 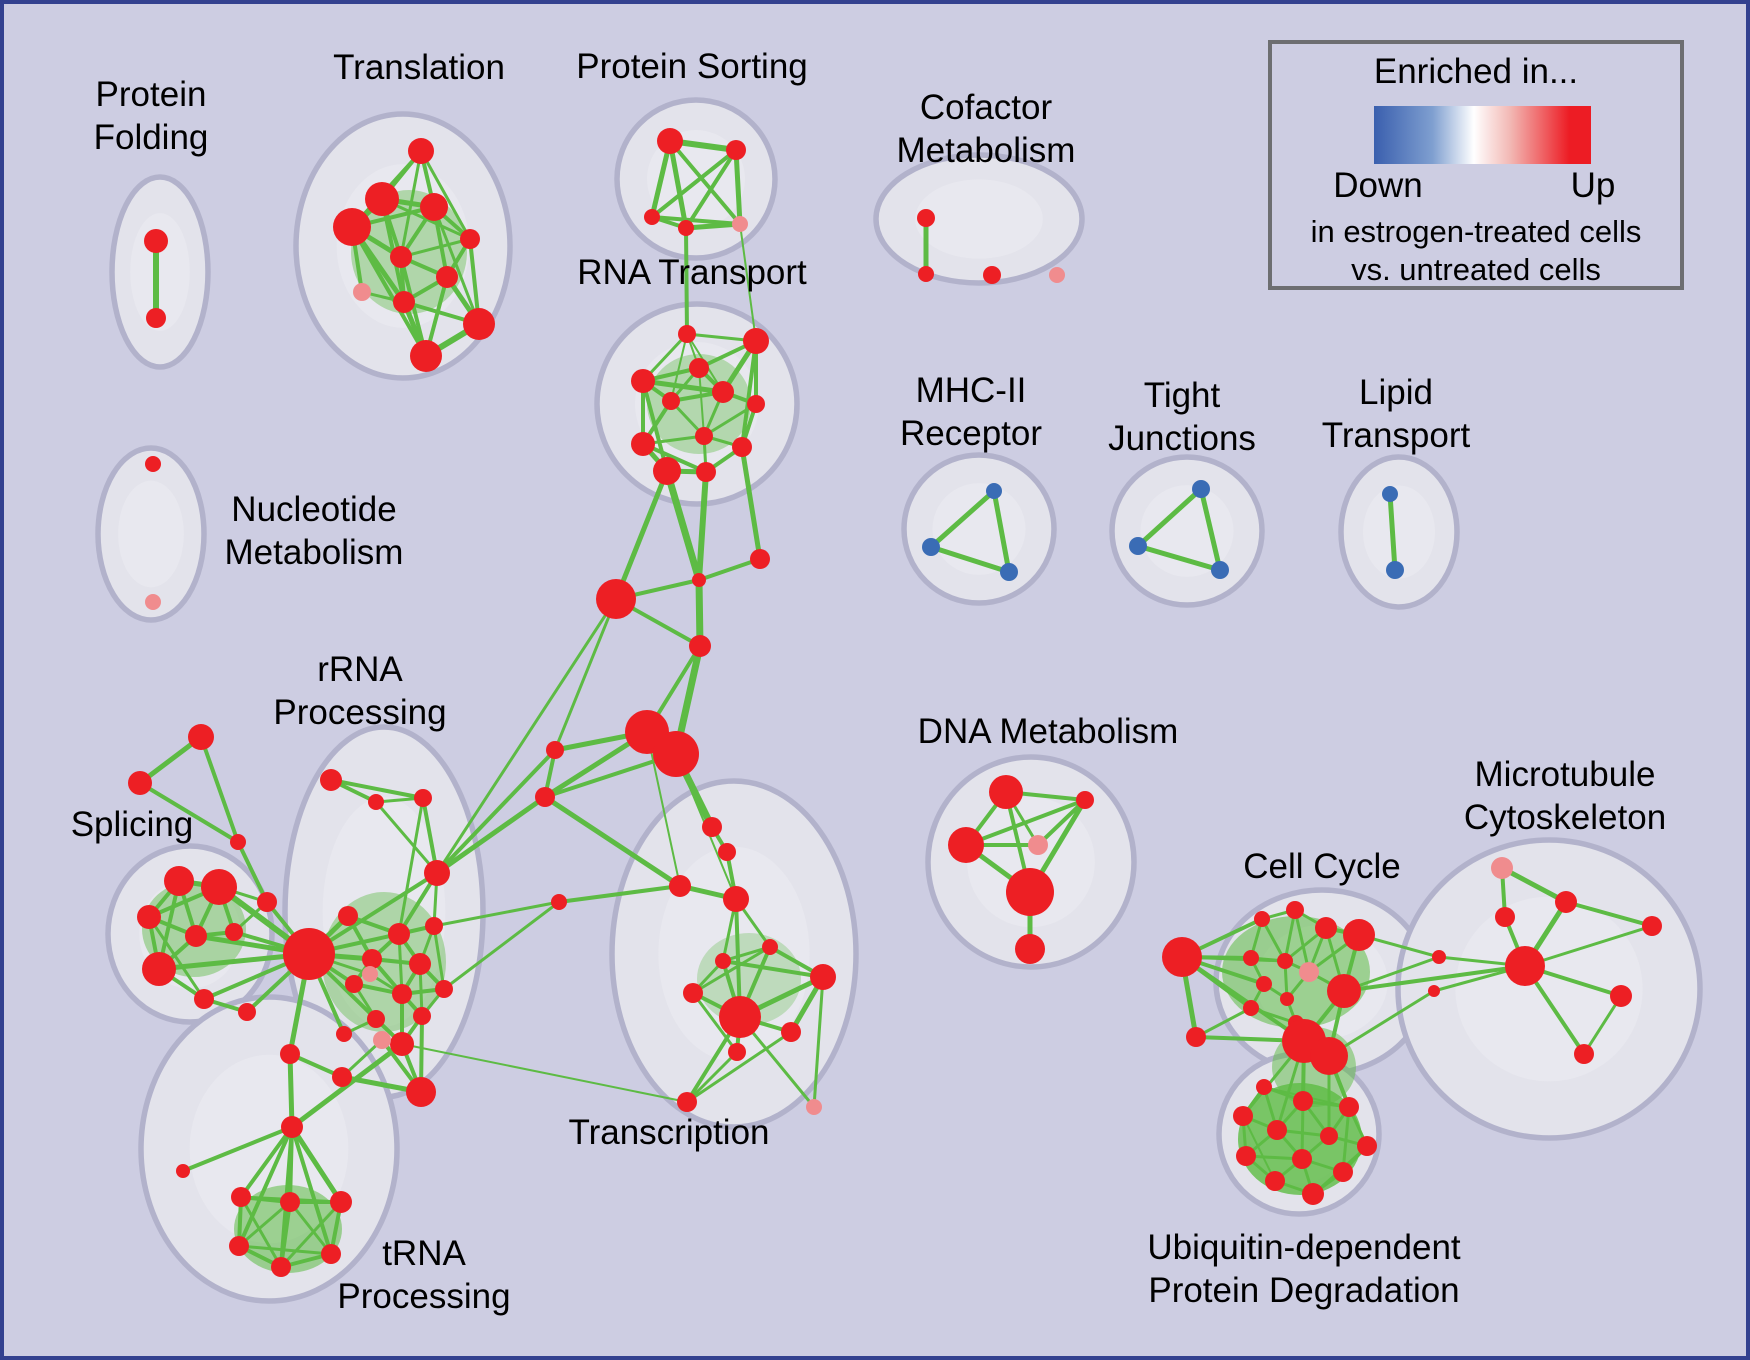 I want to click on node-ub0, so click(x=1264, y=1087).